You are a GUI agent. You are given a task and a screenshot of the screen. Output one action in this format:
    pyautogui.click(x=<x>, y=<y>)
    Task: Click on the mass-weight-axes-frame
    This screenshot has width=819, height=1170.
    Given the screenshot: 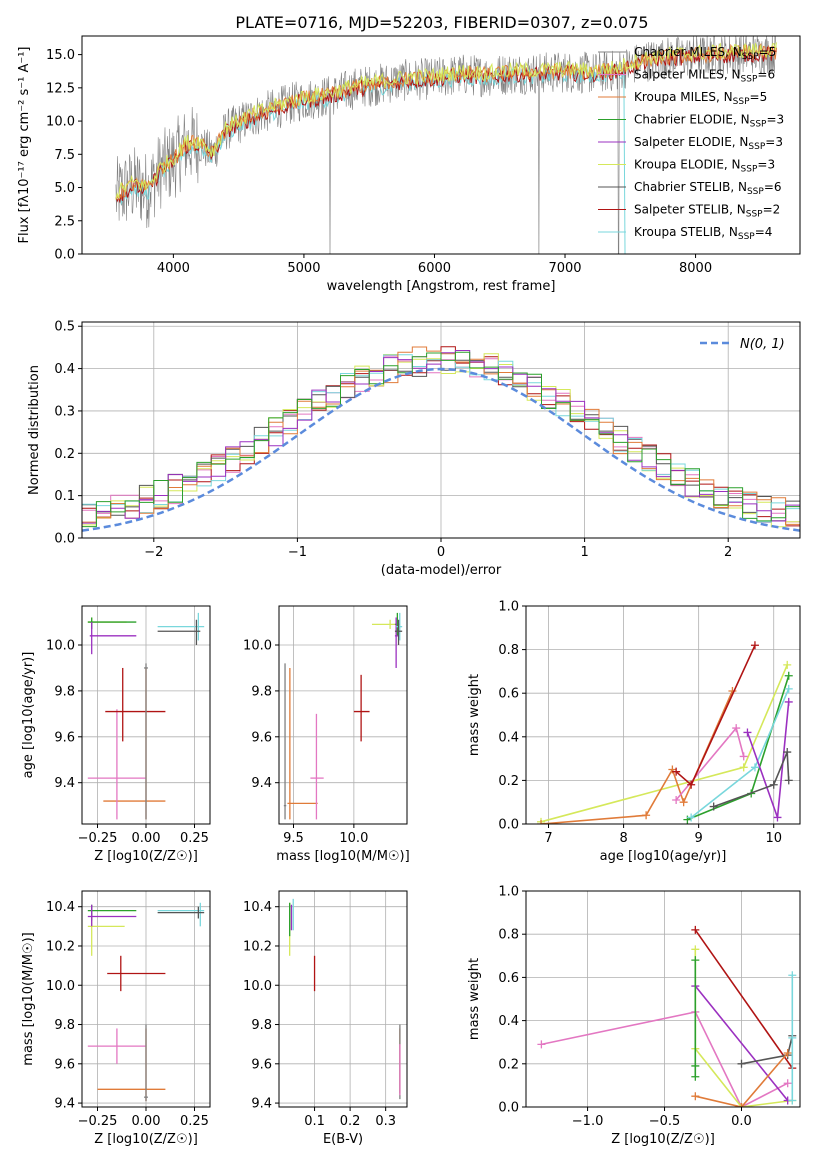 What is the action you would take?
    pyautogui.click(x=663, y=715)
    